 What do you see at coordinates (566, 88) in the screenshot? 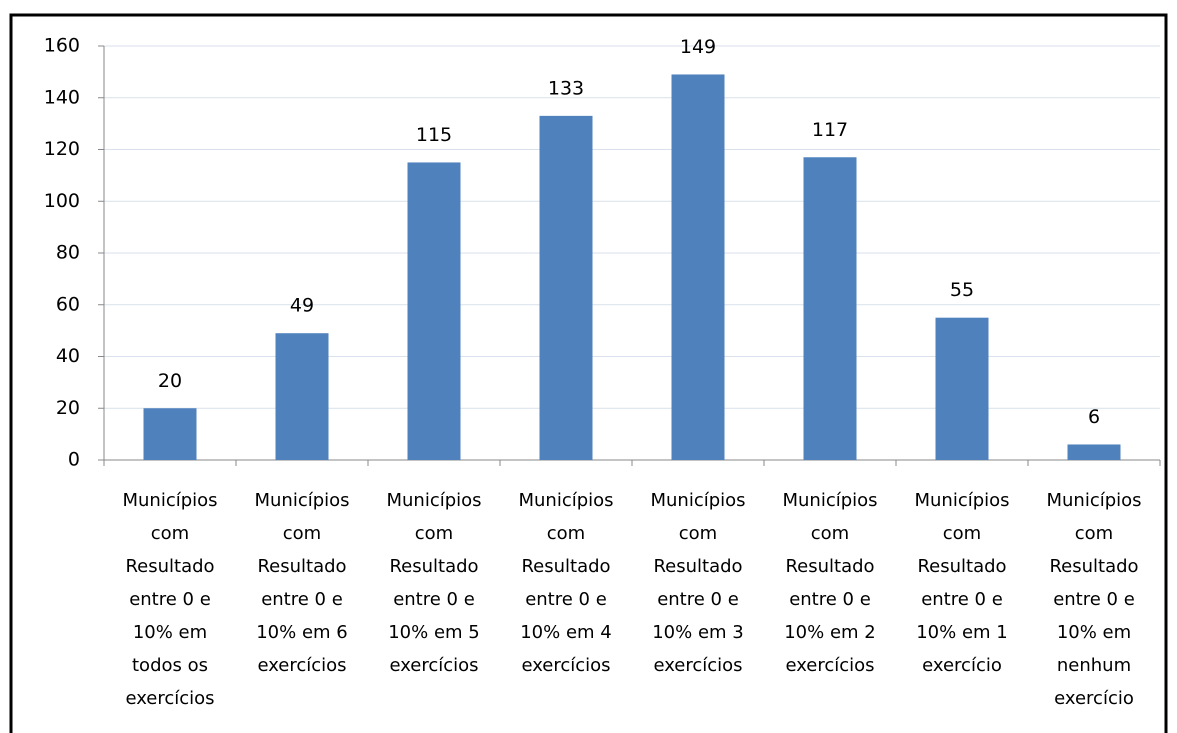
I see `data-label: 133` at bounding box center [566, 88].